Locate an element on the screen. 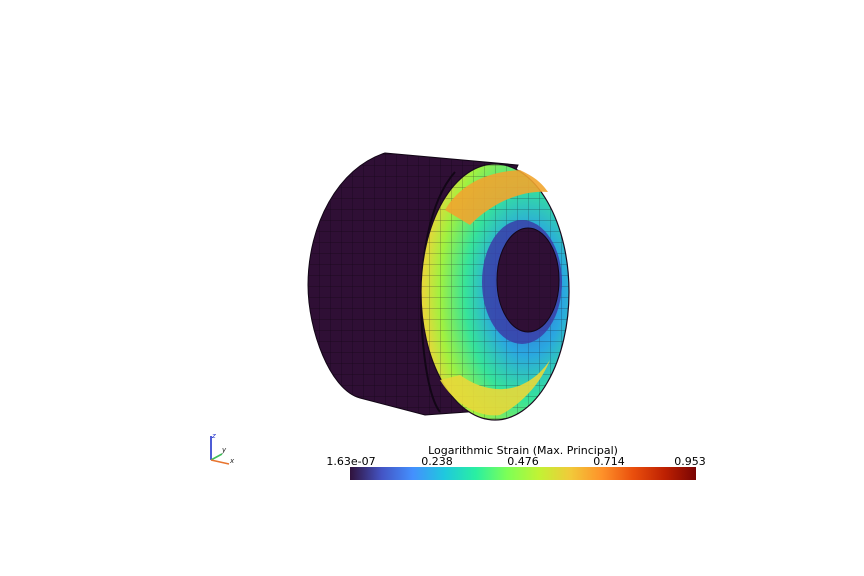  x-axis-label: x is located at coordinates (232, 461).